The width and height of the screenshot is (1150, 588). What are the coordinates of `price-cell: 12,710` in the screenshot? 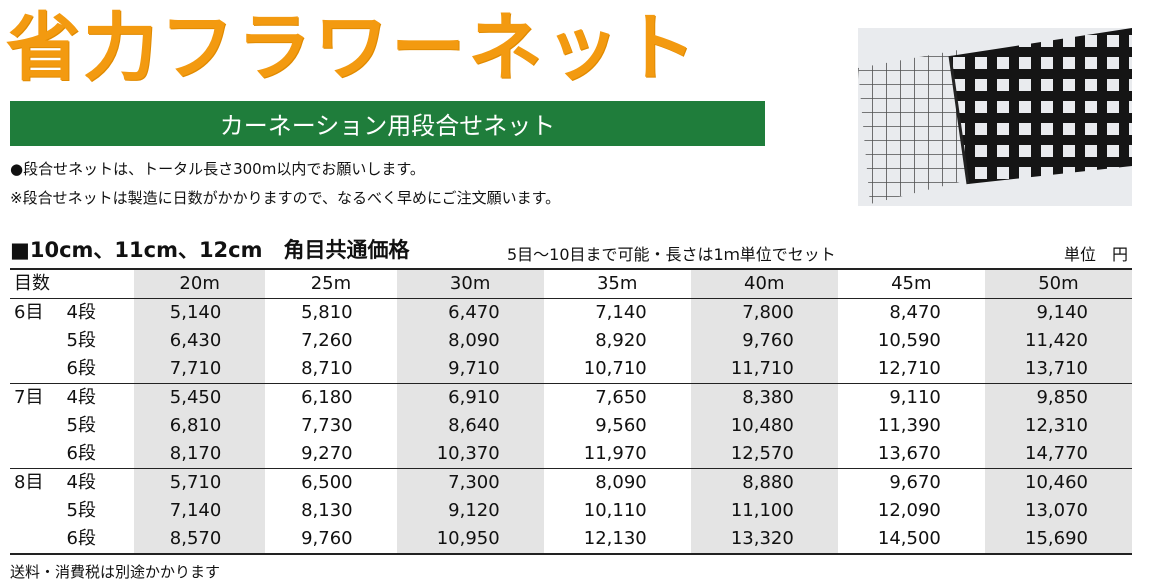 It's located at (911, 369).